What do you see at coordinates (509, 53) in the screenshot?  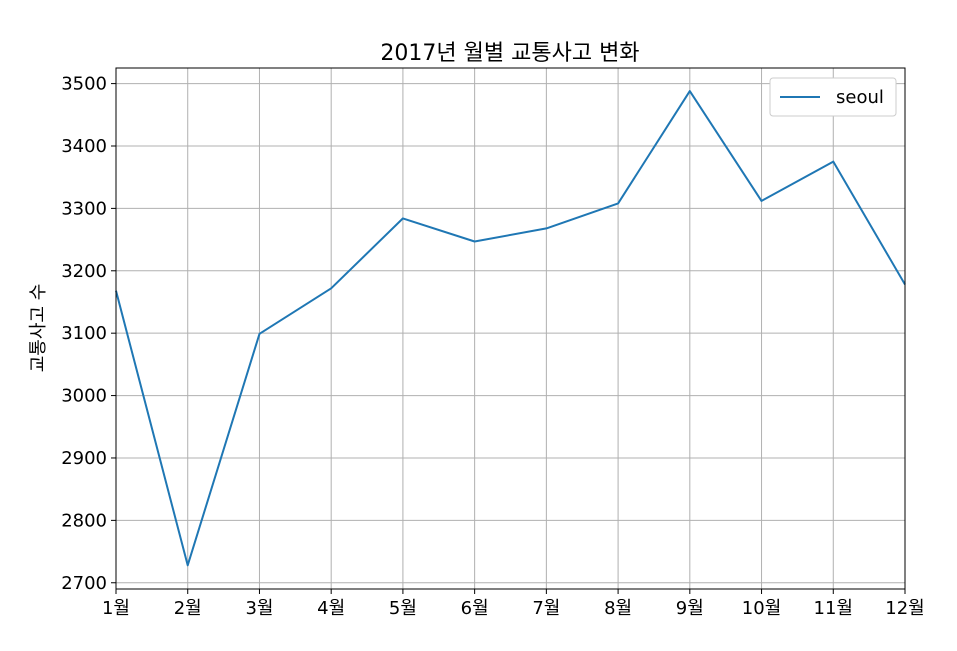 I see `chart-title: 2017년 월별 교통사고 변화` at bounding box center [509, 53].